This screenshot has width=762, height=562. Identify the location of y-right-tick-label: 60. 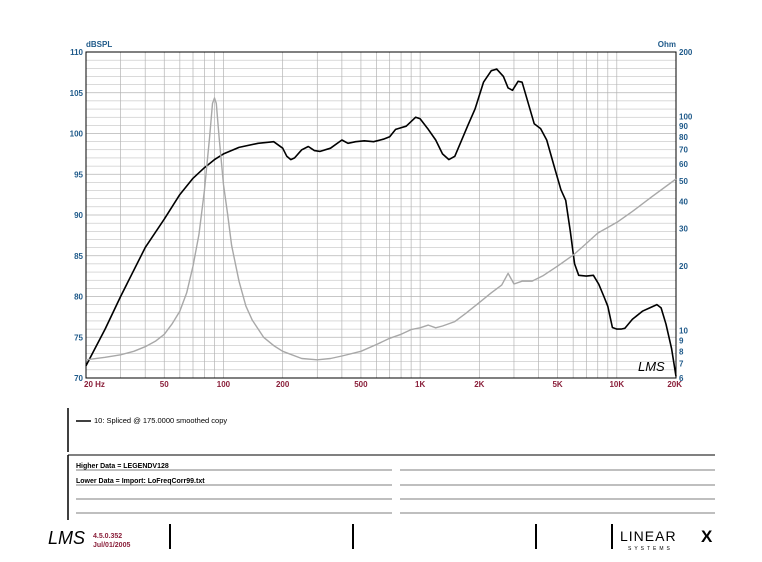
(683, 164).